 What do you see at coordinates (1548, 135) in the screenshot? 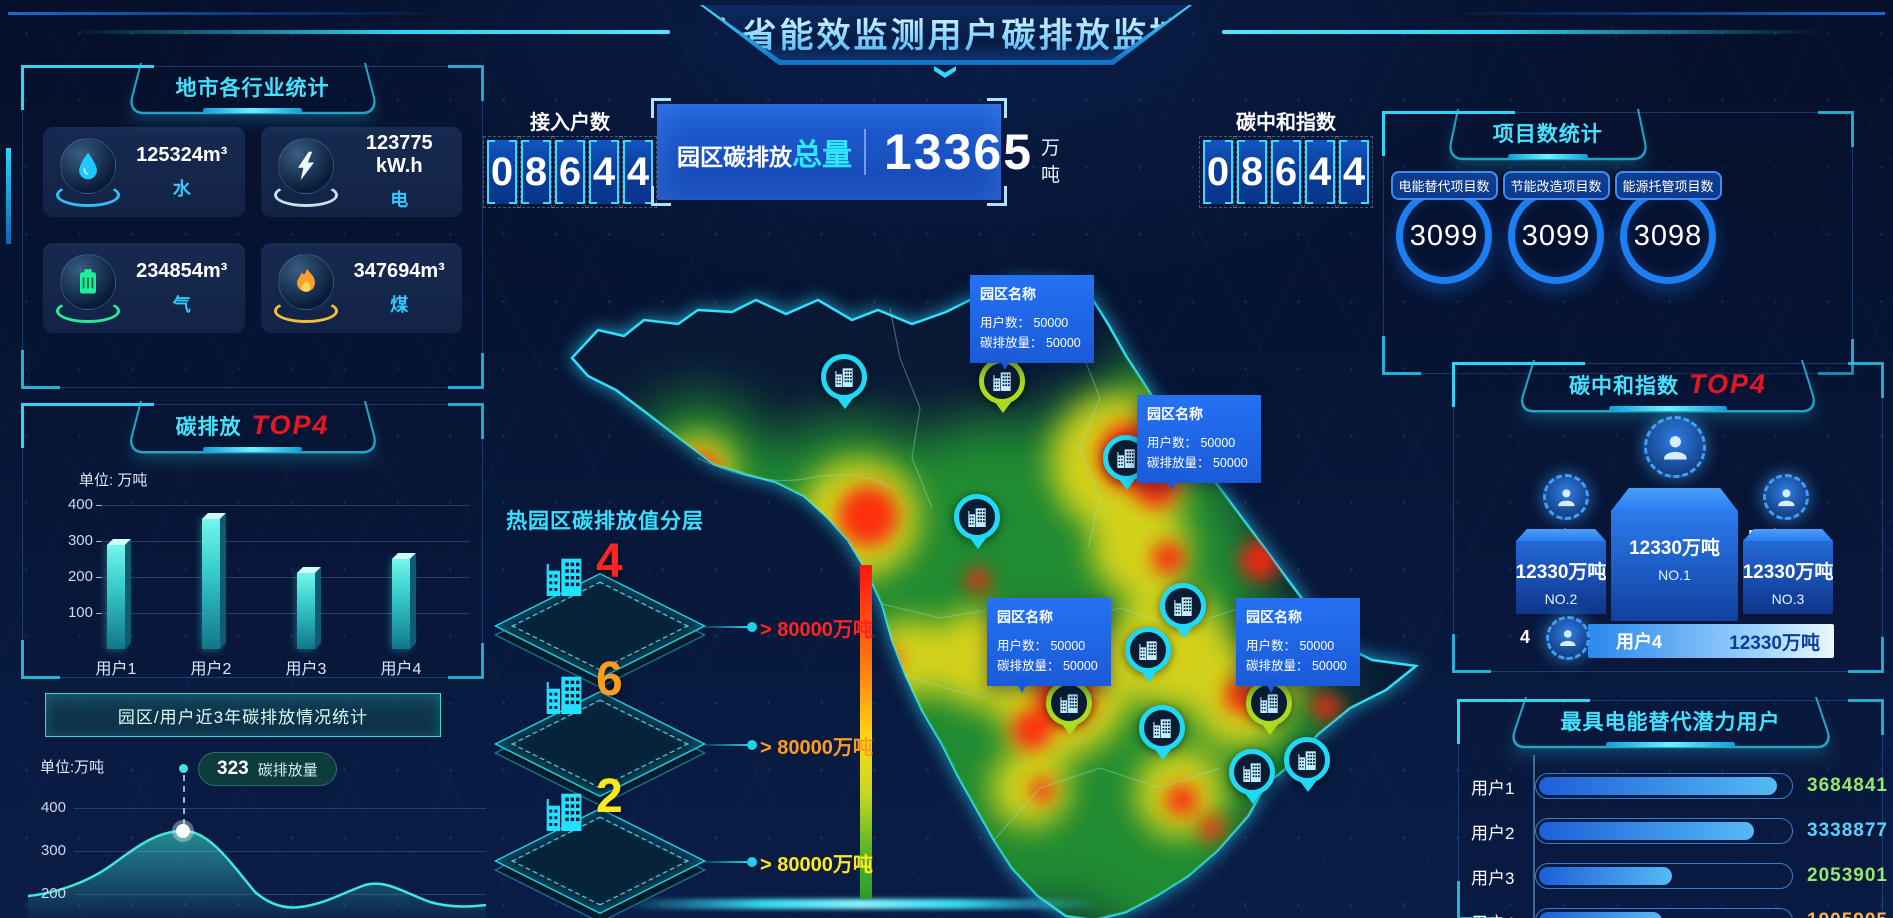
I see `panel-title-projects: 项目数统计` at bounding box center [1548, 135].